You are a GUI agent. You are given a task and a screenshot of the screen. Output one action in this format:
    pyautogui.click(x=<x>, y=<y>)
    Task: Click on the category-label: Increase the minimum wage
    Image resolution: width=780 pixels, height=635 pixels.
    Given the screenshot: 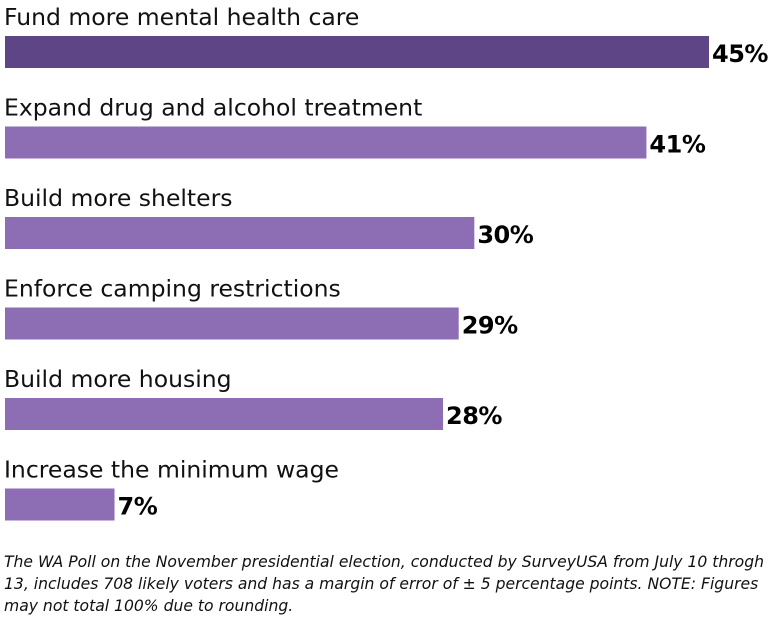 What is the action you would take?
    pyautogui.click(x=171, y=470)
    